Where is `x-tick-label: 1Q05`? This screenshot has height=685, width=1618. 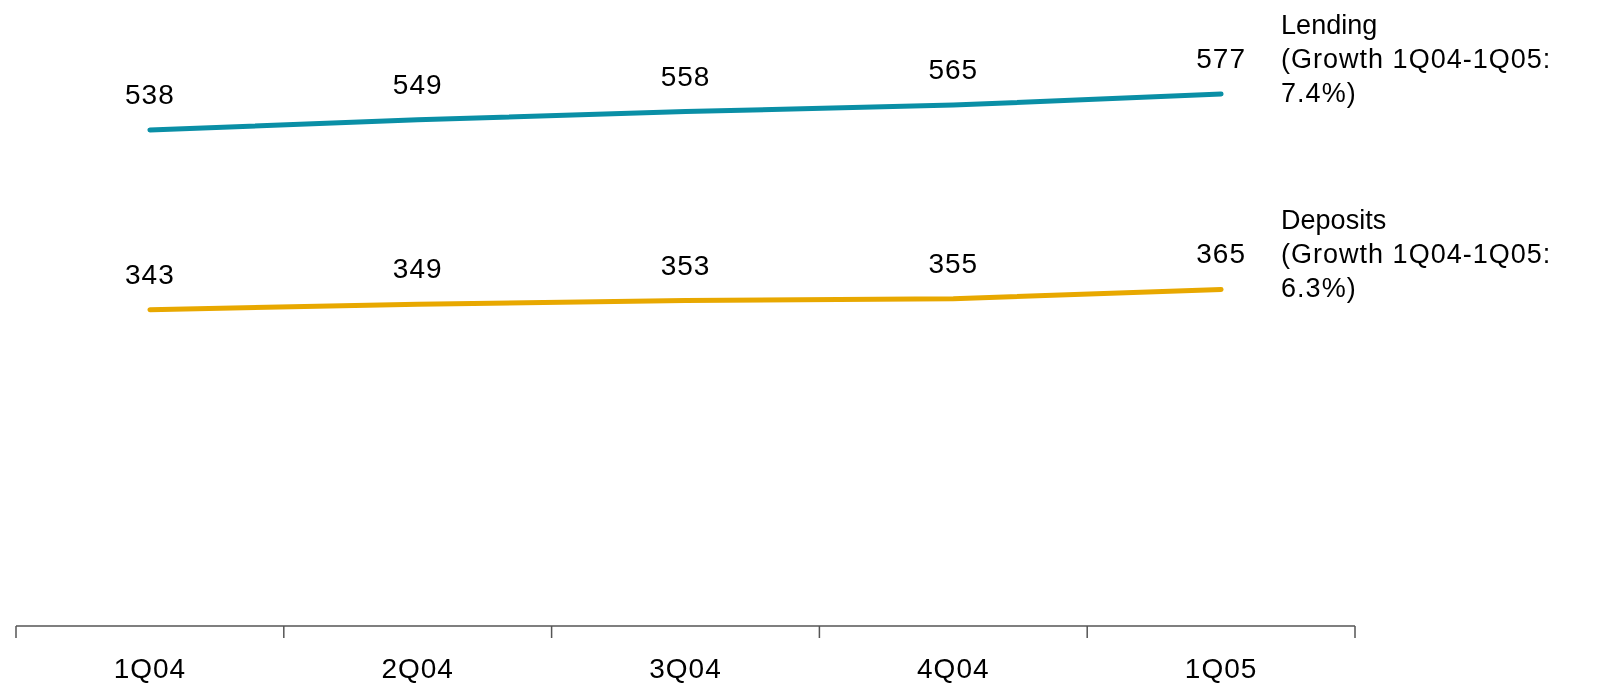 x-tick-label: 1Q05 is located at coordinates (1221, 668).